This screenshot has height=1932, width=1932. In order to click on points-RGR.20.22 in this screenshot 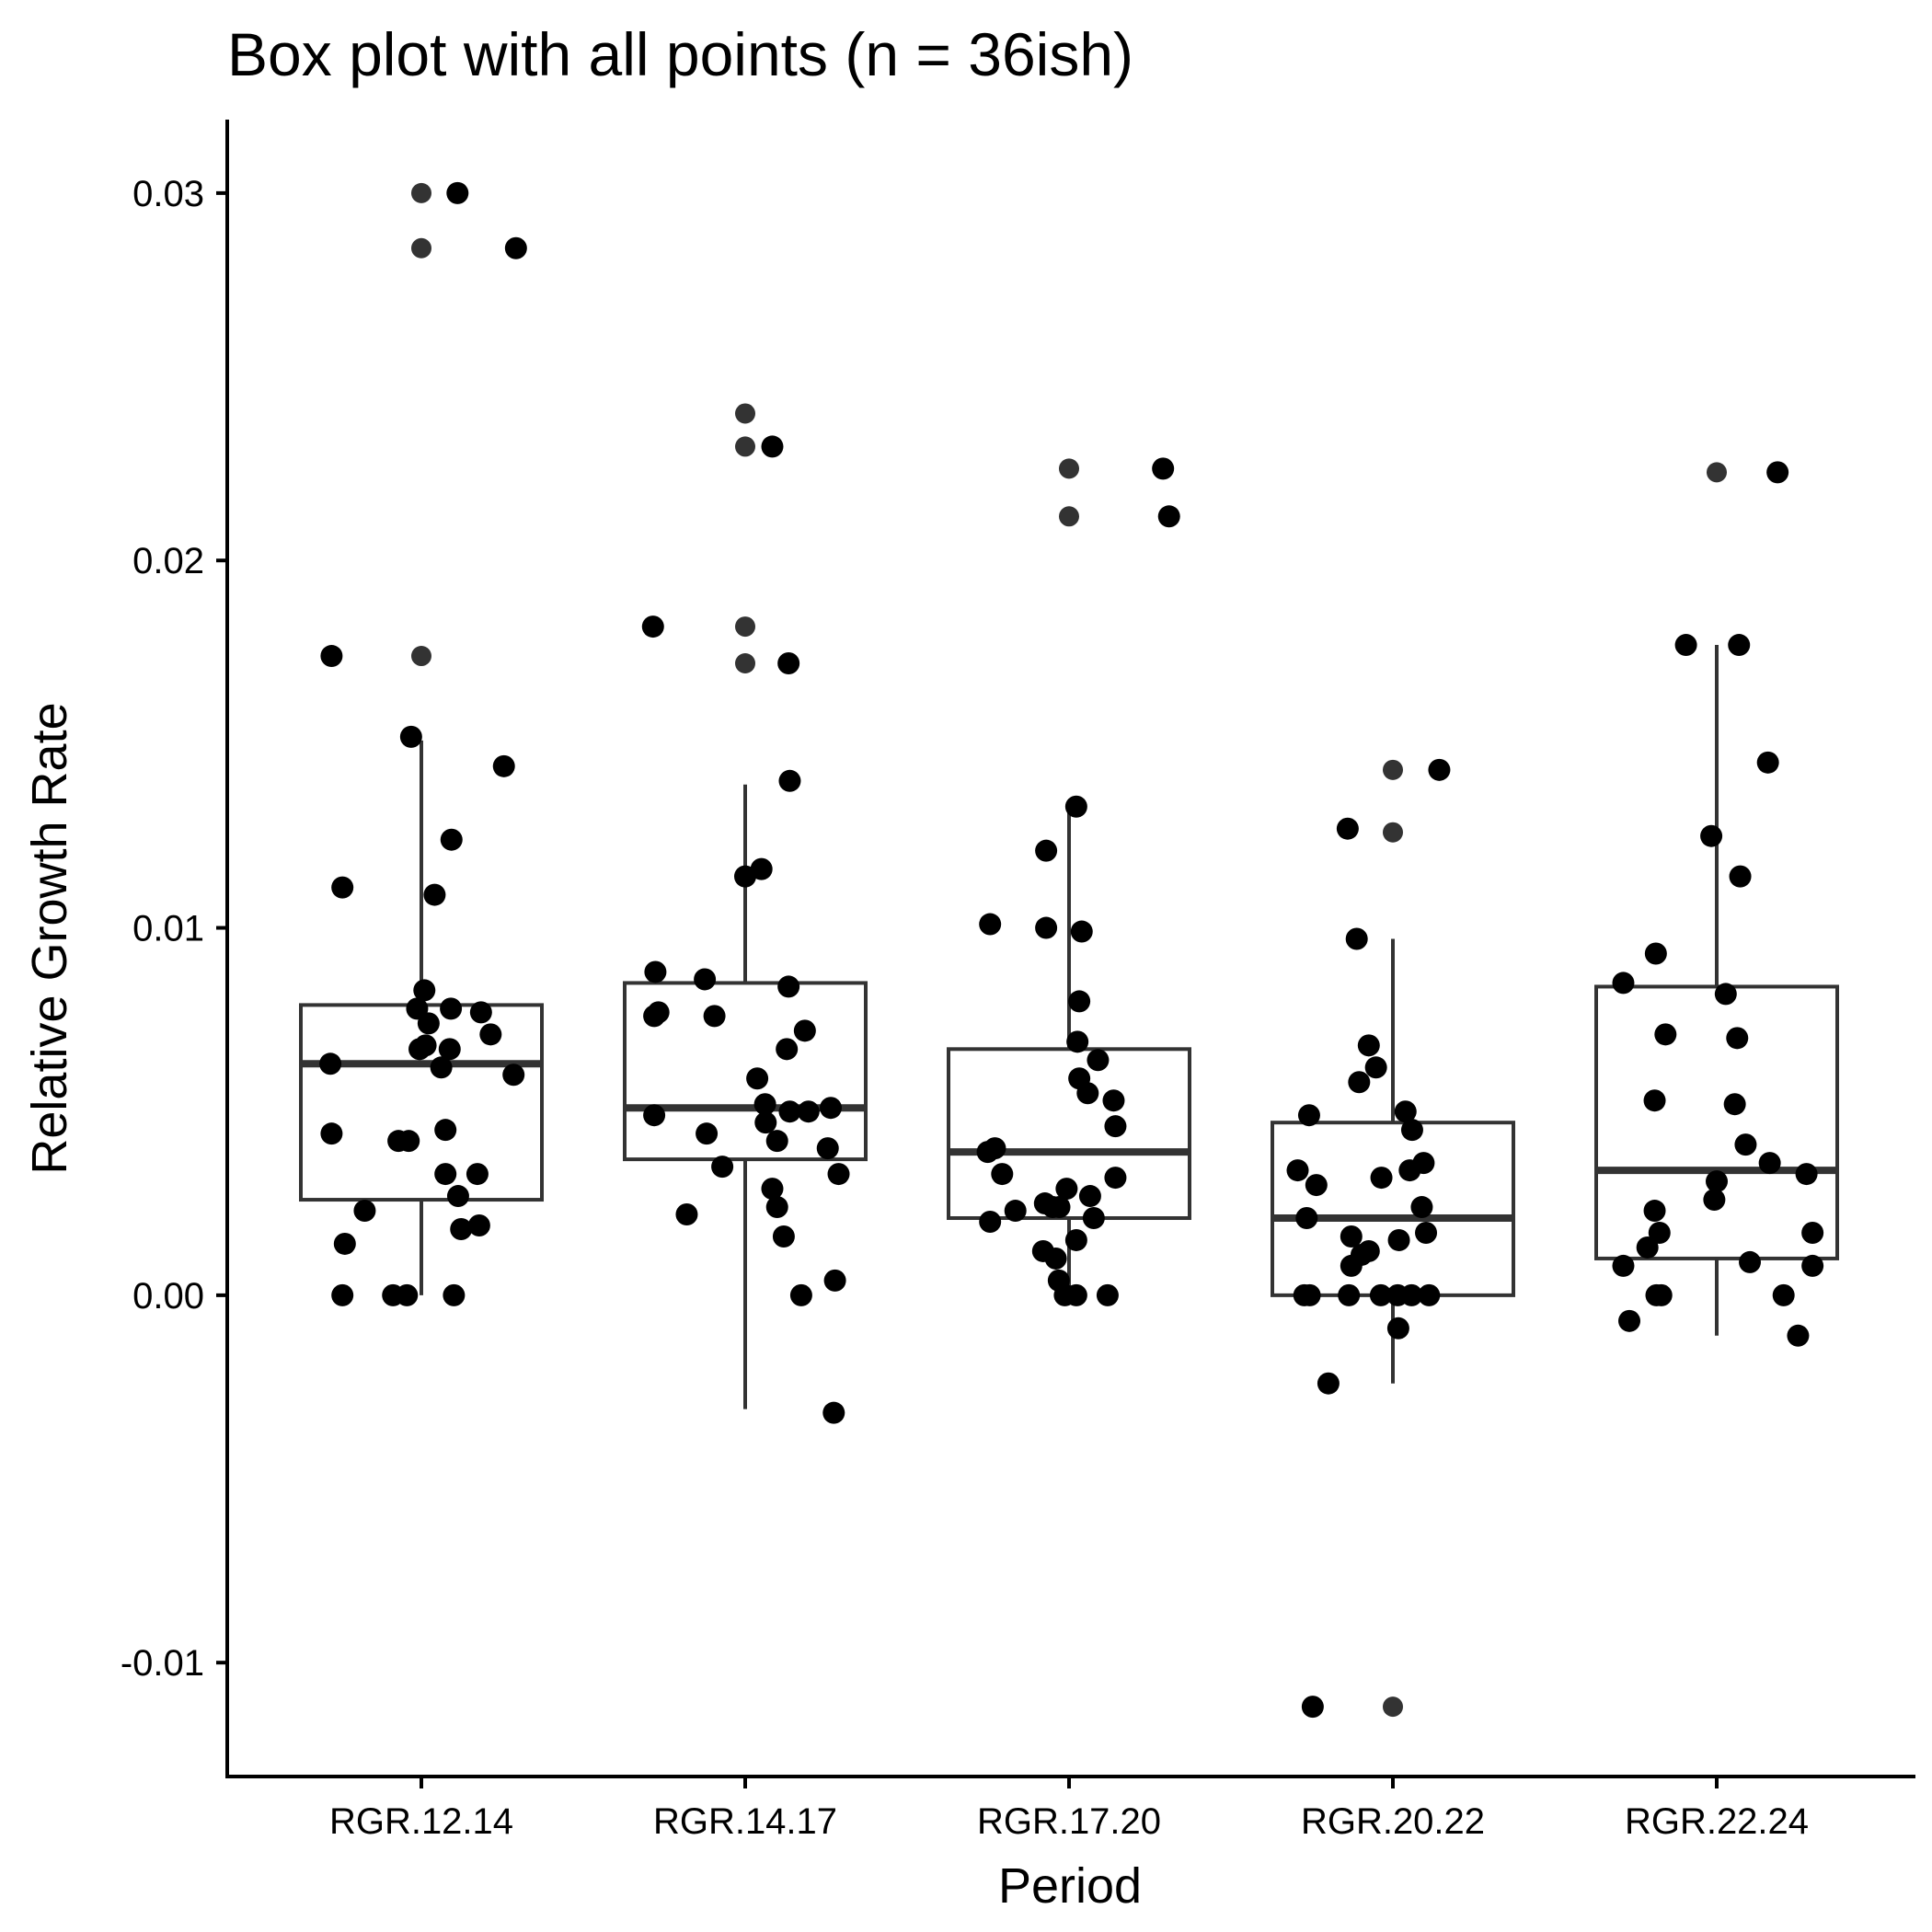, I will do `click(1368, 1238)`.